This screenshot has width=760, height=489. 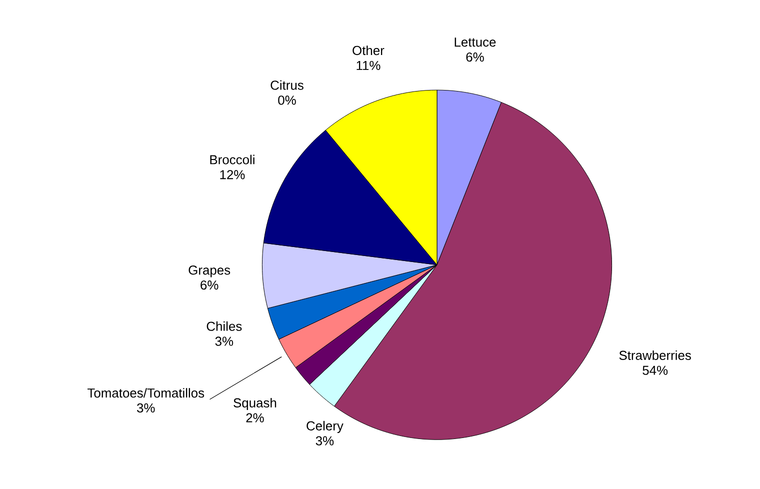 What do you see at coordinates (655, 370) in the screenshot?
I see `data-label: 54%` at bounding box center [655, 370].